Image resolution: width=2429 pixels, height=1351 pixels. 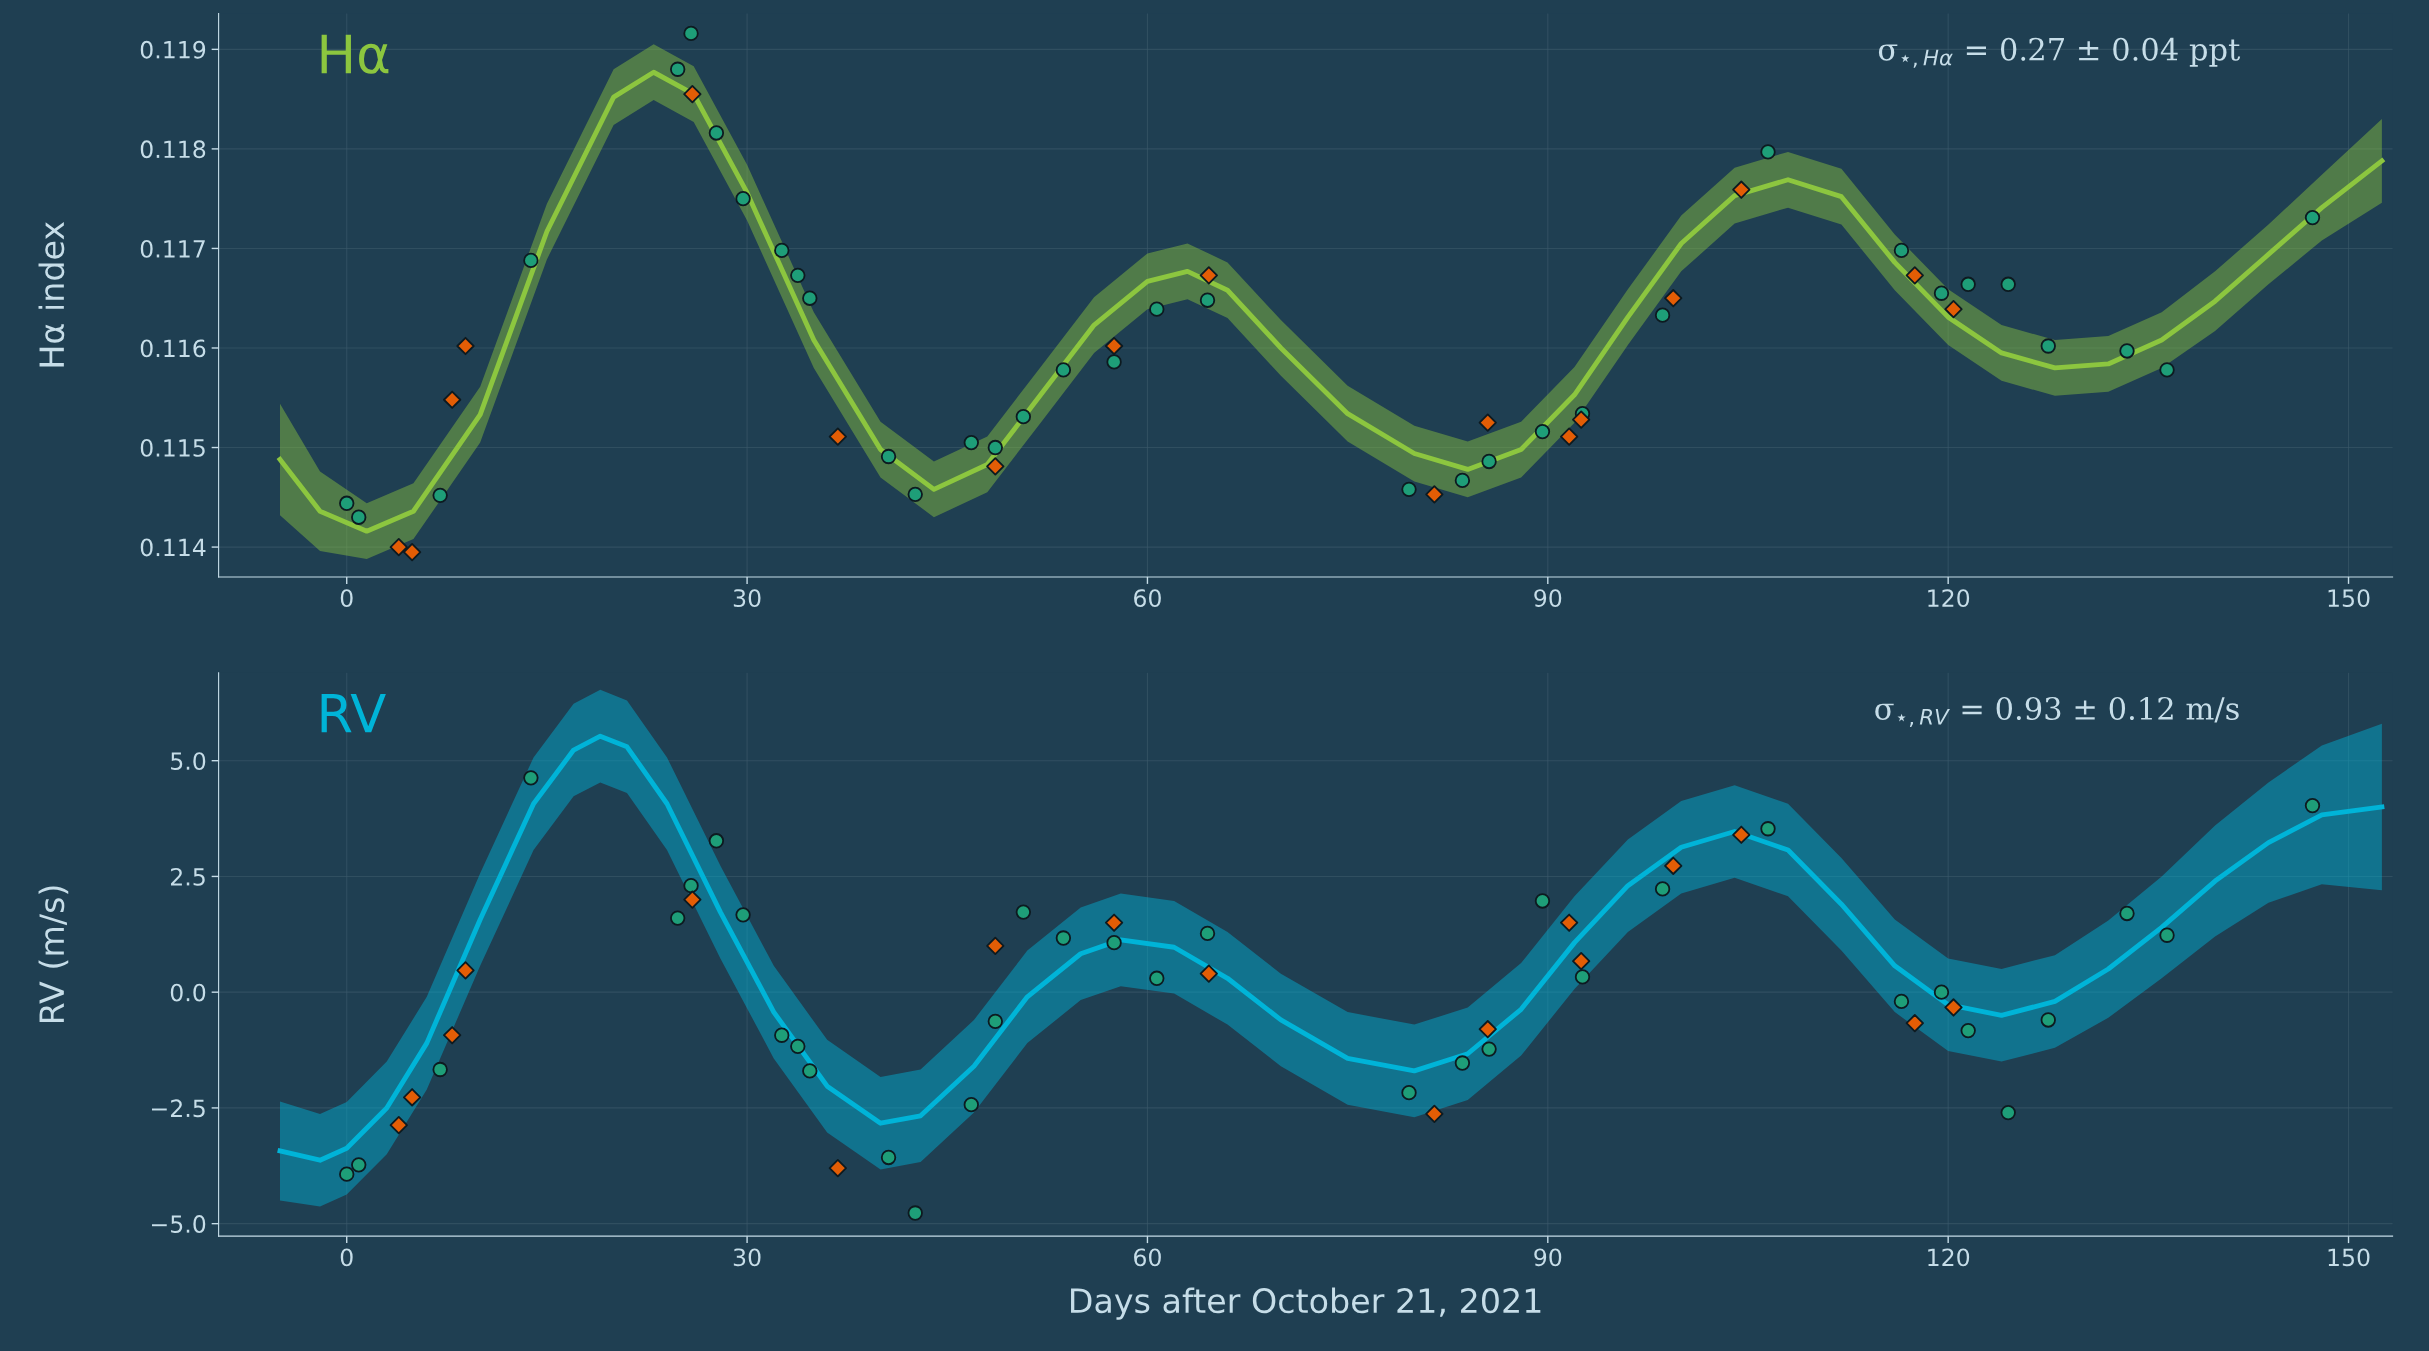 What do you see at coordinates (355, 54) in the screenshot?
I see `annotation: Hα` at bounding box center [355, 54].